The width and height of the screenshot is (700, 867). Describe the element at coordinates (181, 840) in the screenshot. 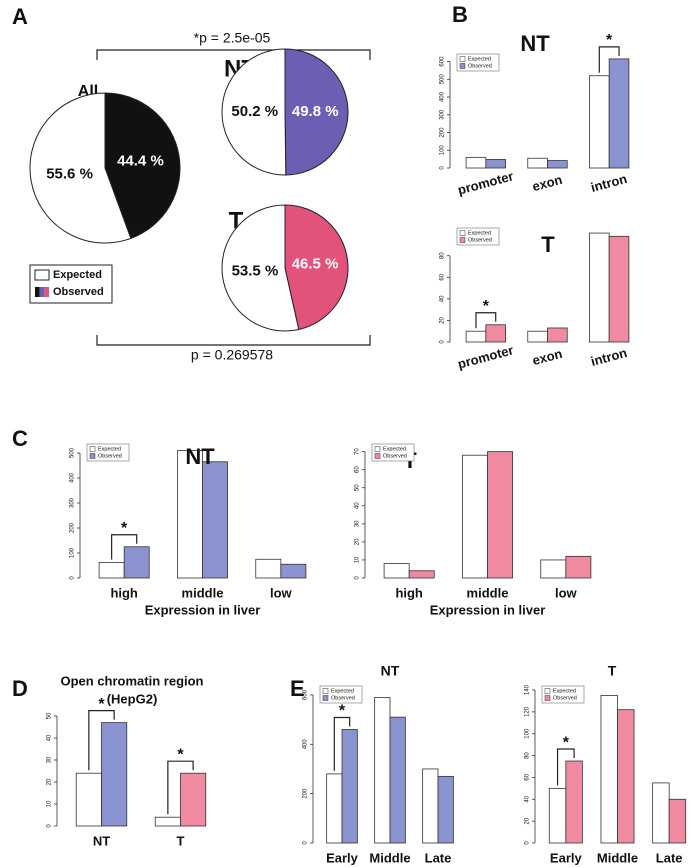

I see `x-tick-label: T` at that location.